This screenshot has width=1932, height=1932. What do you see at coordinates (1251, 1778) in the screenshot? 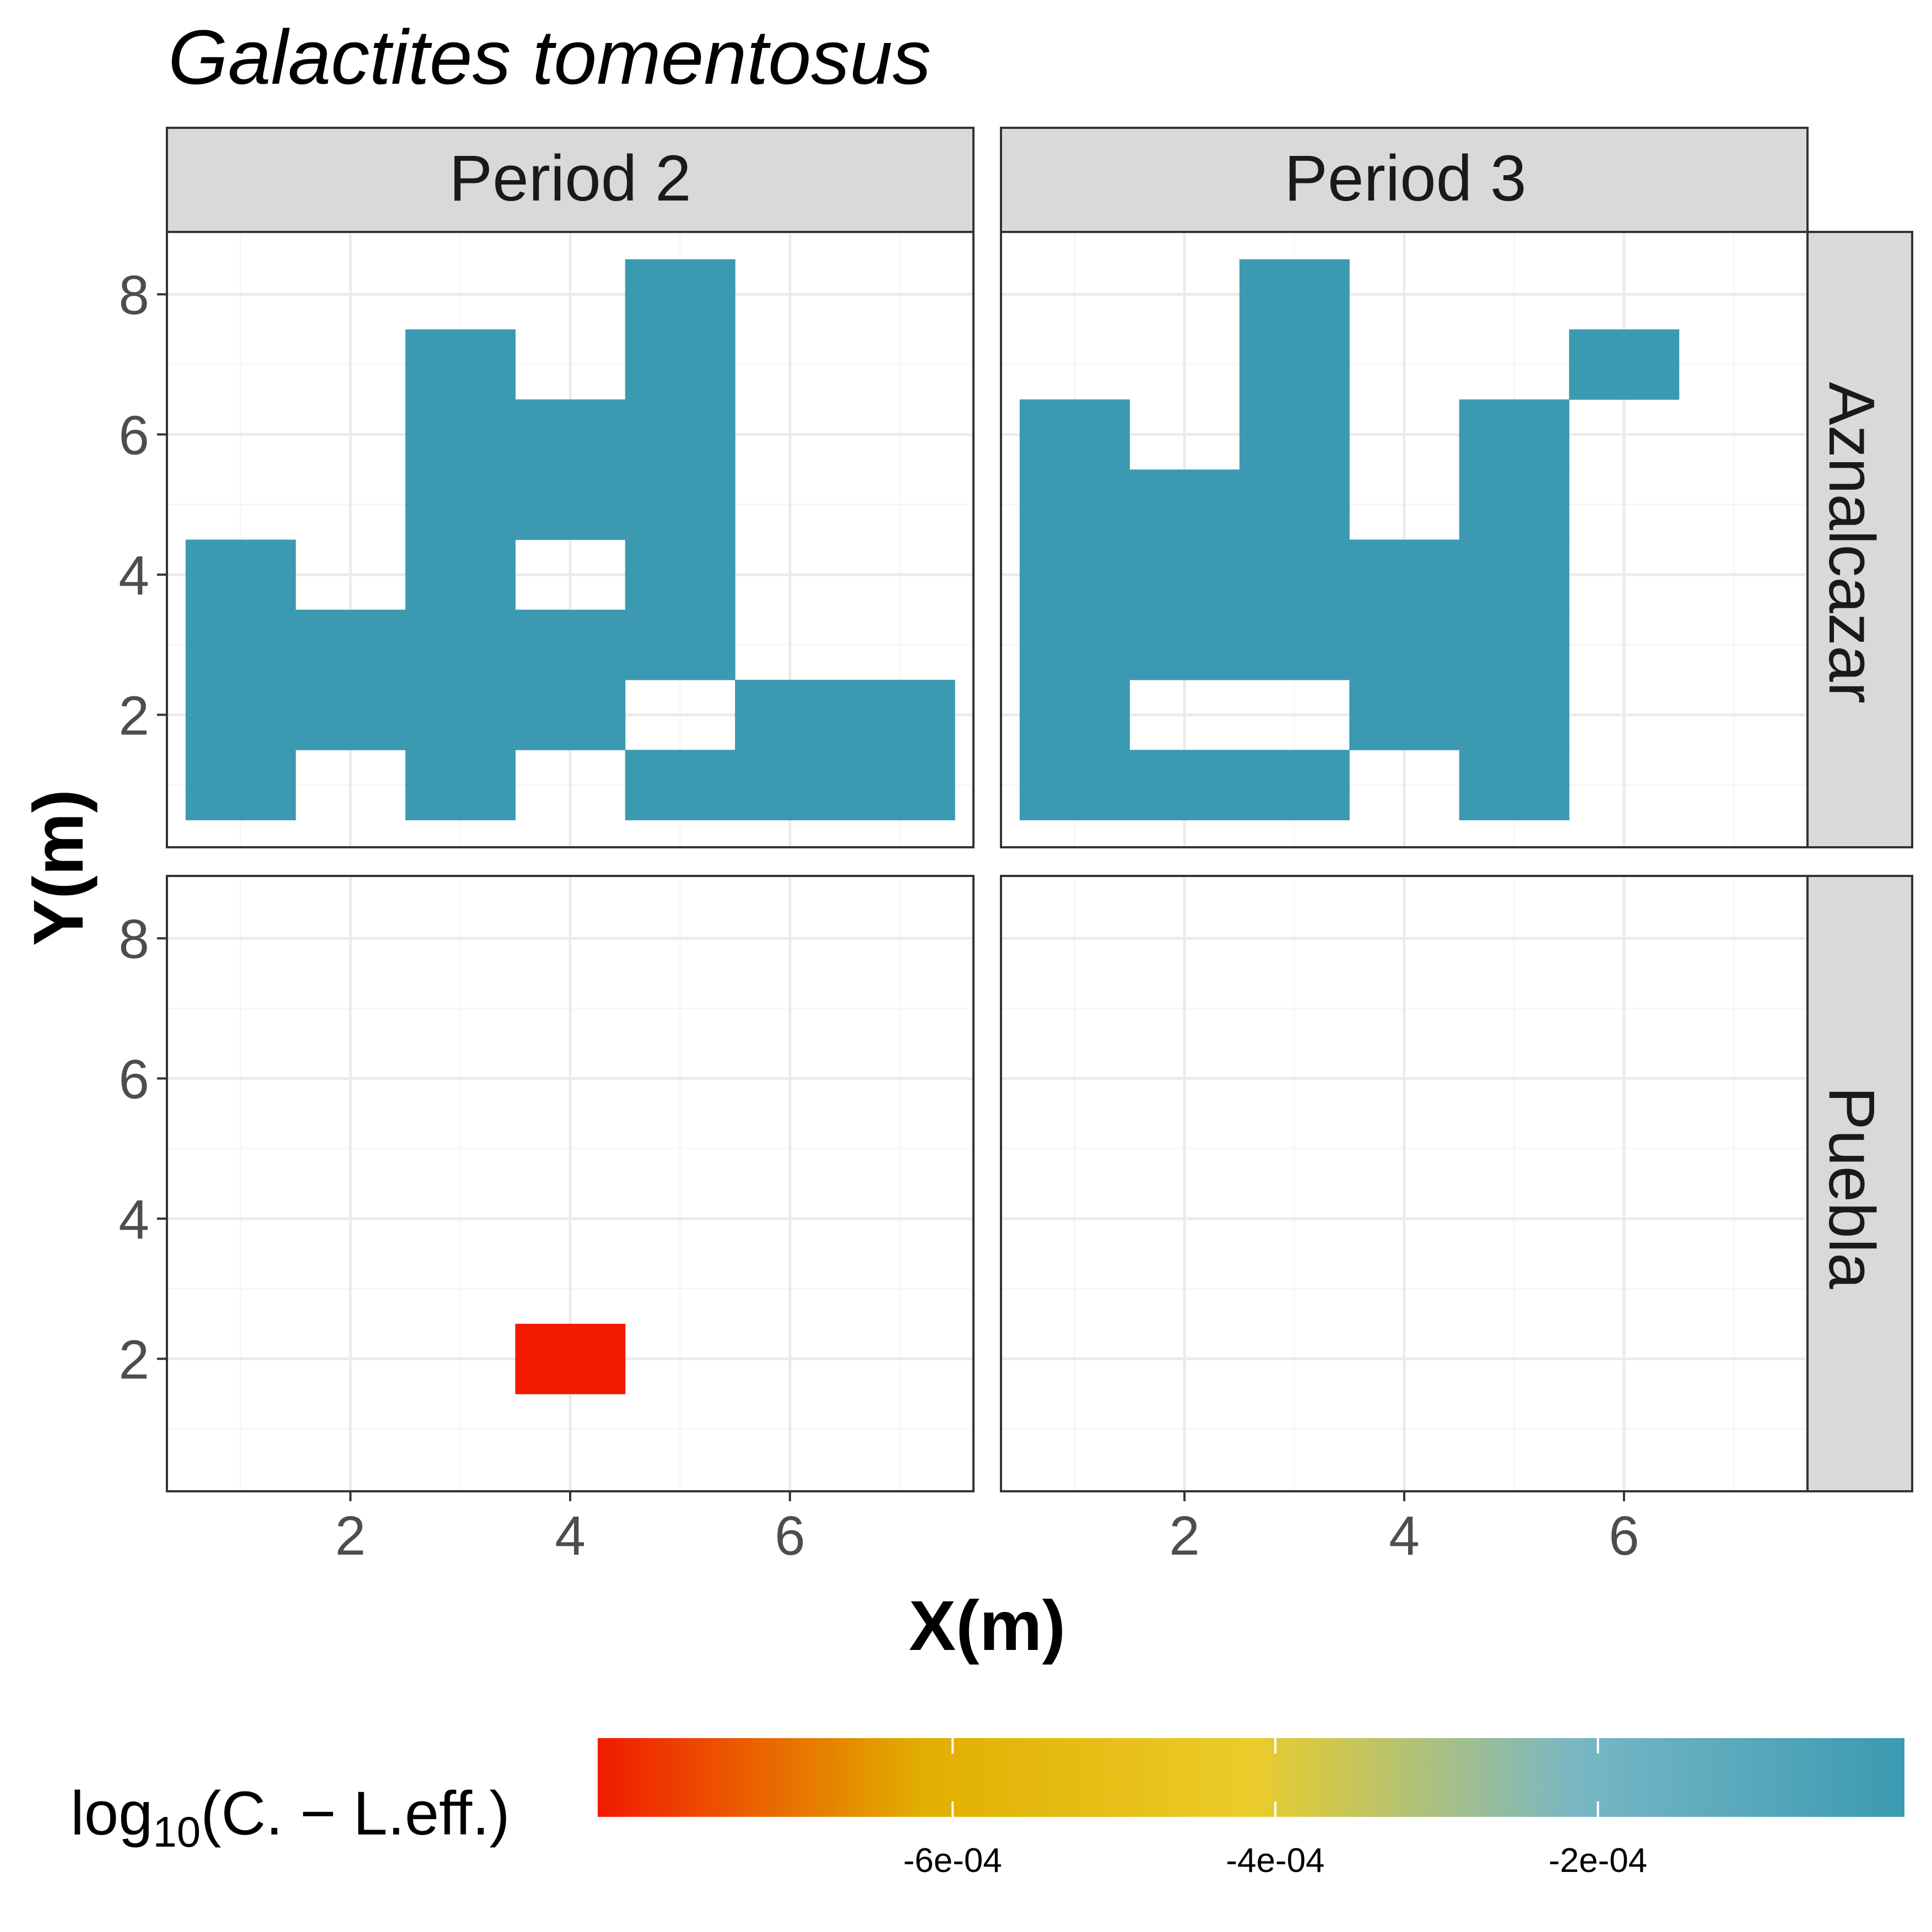
I see `legend-colorbar` at bounding box center [1251, 1778].